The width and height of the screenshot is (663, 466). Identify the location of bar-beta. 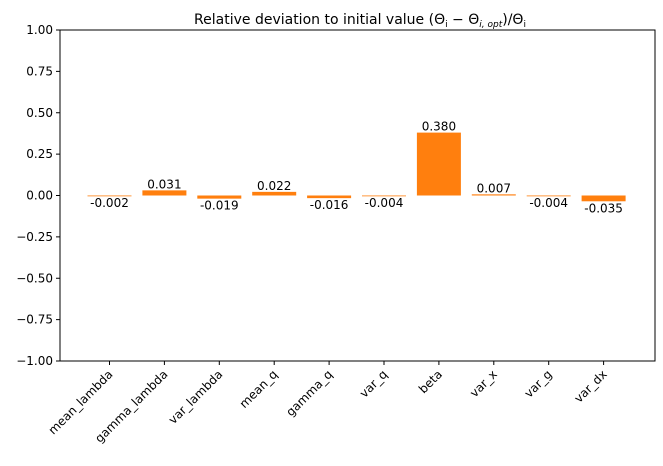
(438, 164).